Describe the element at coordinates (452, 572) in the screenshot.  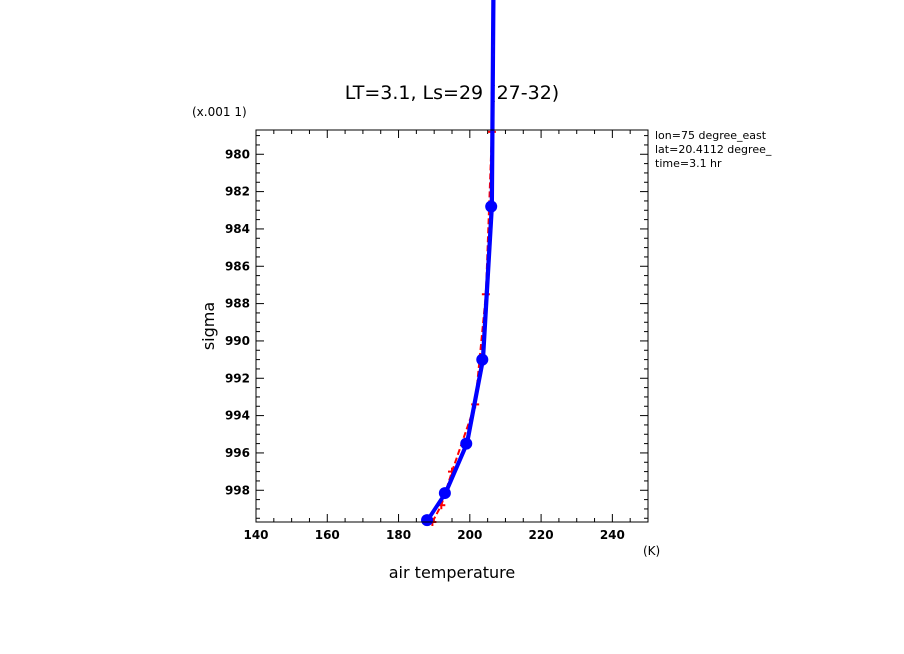
I see `x-axis-label: air temperature` at that location.